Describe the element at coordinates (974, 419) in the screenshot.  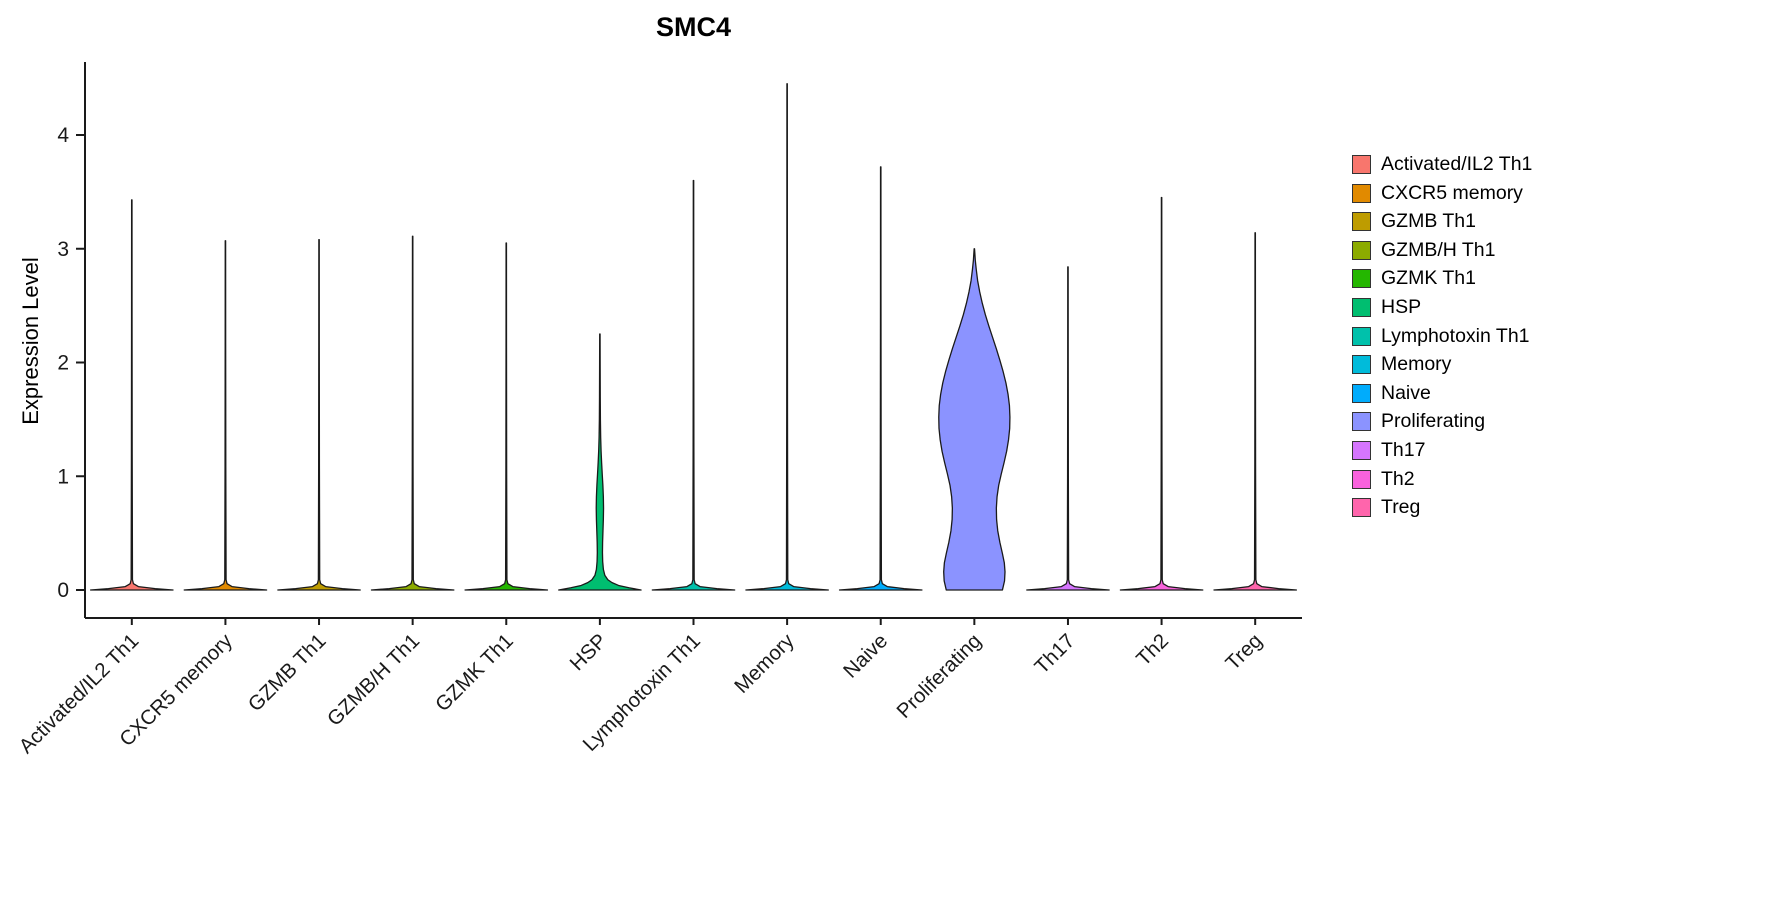
I see `violin-proliferating` at that location.